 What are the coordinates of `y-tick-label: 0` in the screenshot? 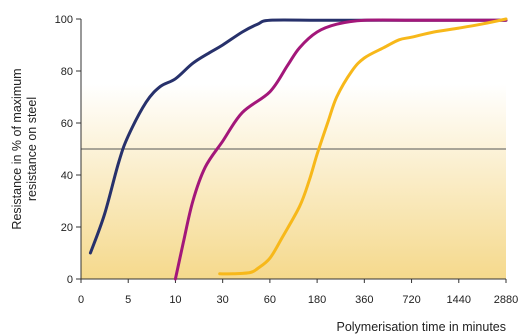 It's located at (70, 280).